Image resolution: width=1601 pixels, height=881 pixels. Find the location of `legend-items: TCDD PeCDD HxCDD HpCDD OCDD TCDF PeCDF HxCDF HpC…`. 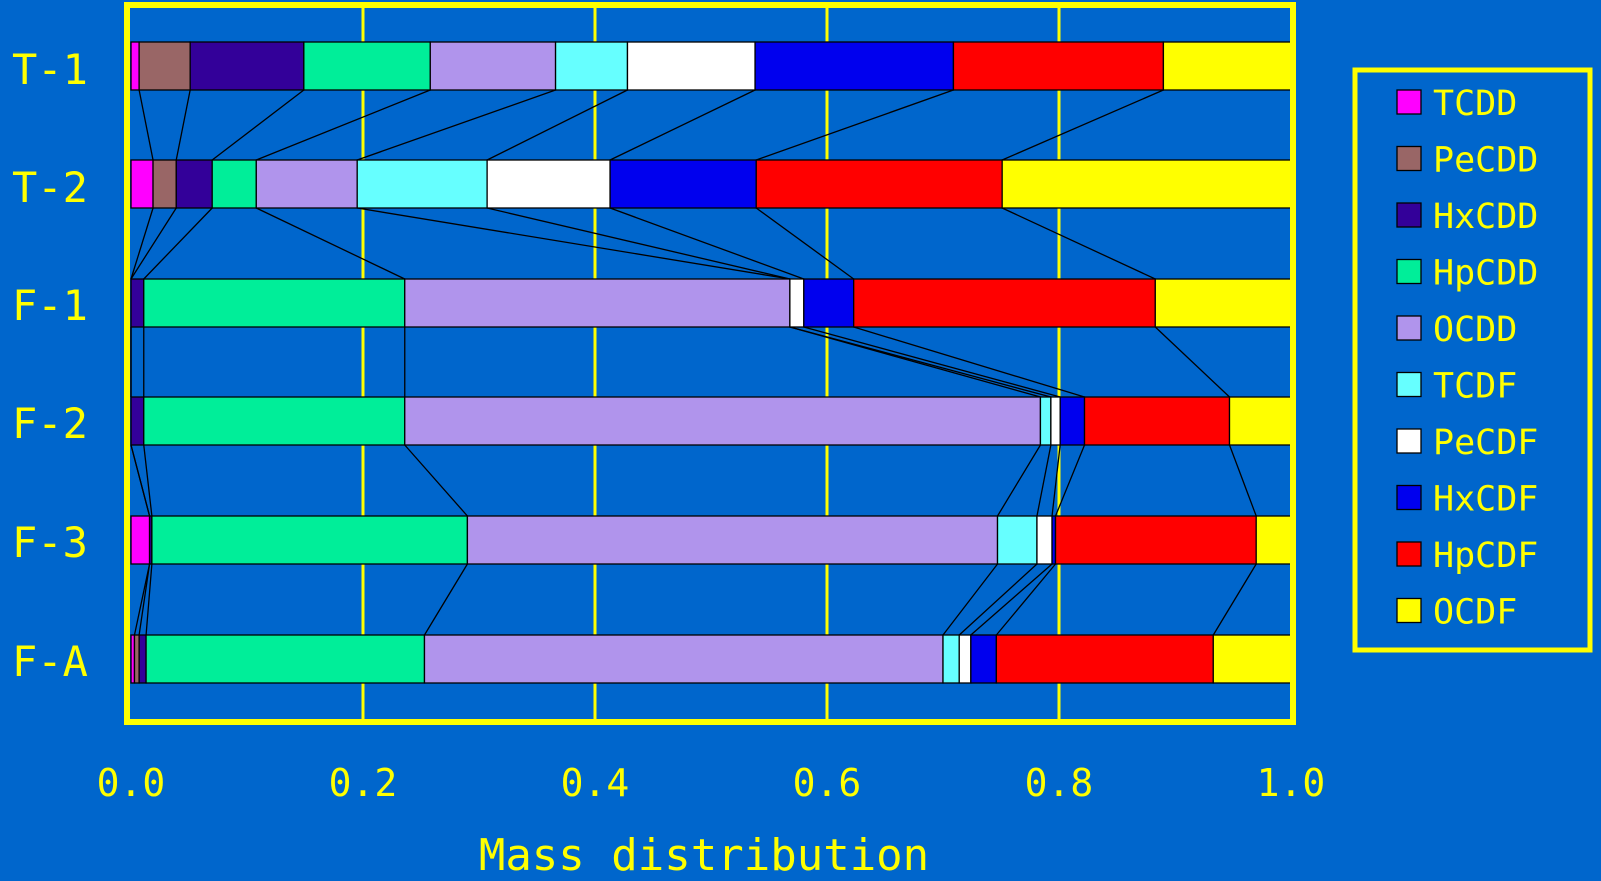

legend-items: TCDD PeCDD HxCDD HpCDD OCDD TCDF PeCDF HxCDF HpC… is located at coordinates (1467, 358).